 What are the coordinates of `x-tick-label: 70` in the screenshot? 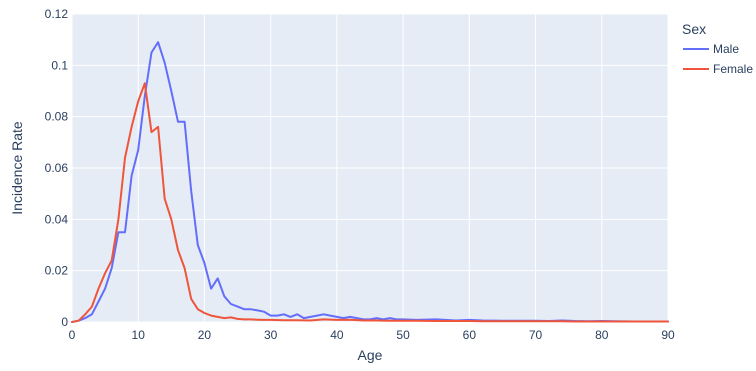 It's located at (536, 335).